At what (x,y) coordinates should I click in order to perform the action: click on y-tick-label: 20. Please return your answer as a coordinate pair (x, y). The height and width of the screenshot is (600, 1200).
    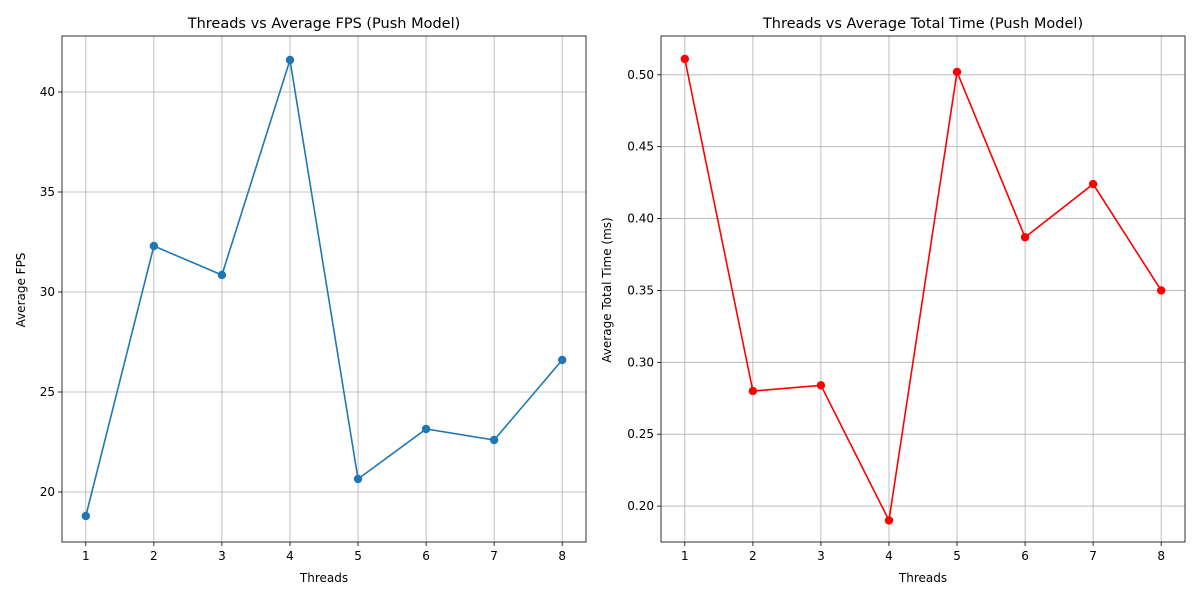
    Looking at the image, I should click on (47, 492).